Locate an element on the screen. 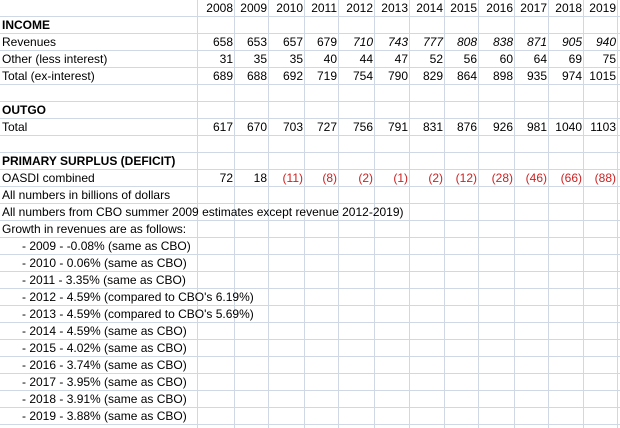 The image size is (620, 428). list-item: - 2018 - 3.91% (same as CBO) is located at coordinates (310, 399).